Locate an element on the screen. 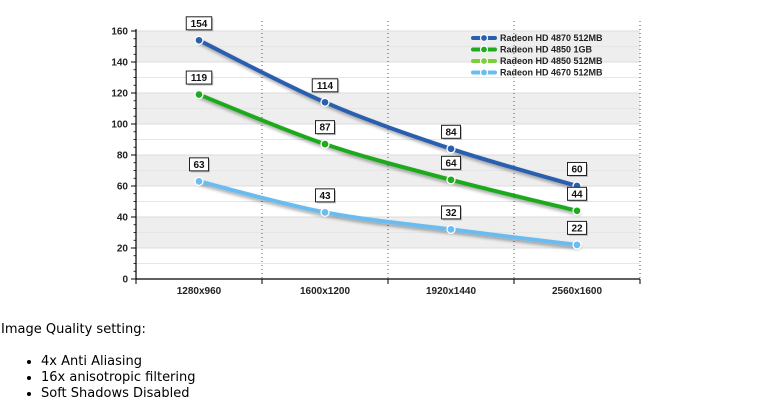 The image size is (773, 406). y-tick-label: 20 is located at coordinates (123, 249).